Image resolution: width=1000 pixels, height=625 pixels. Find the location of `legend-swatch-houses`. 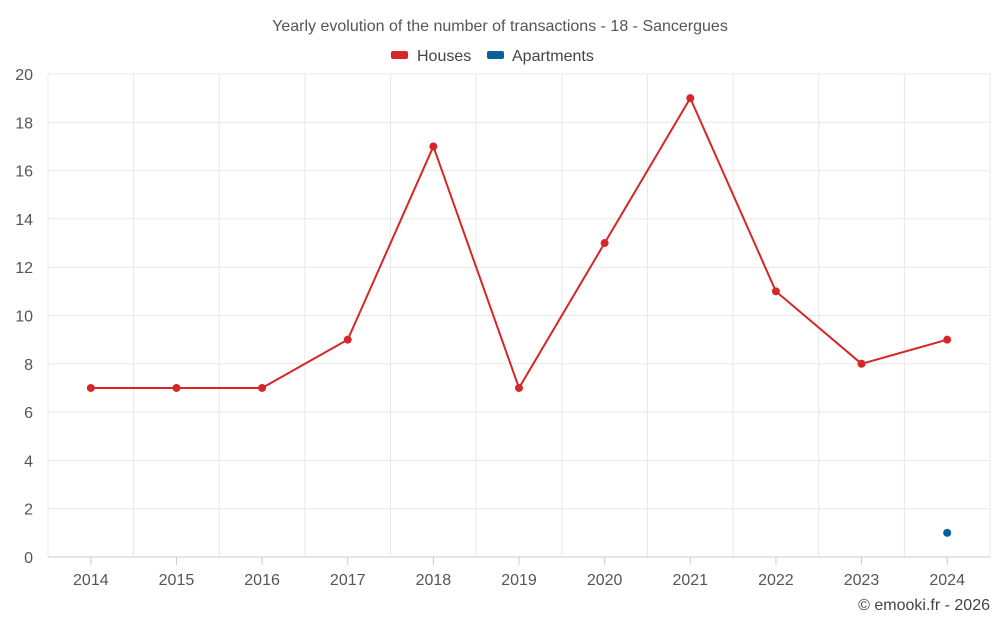

legend-swatch-houses is located at coordinates (399, 55).